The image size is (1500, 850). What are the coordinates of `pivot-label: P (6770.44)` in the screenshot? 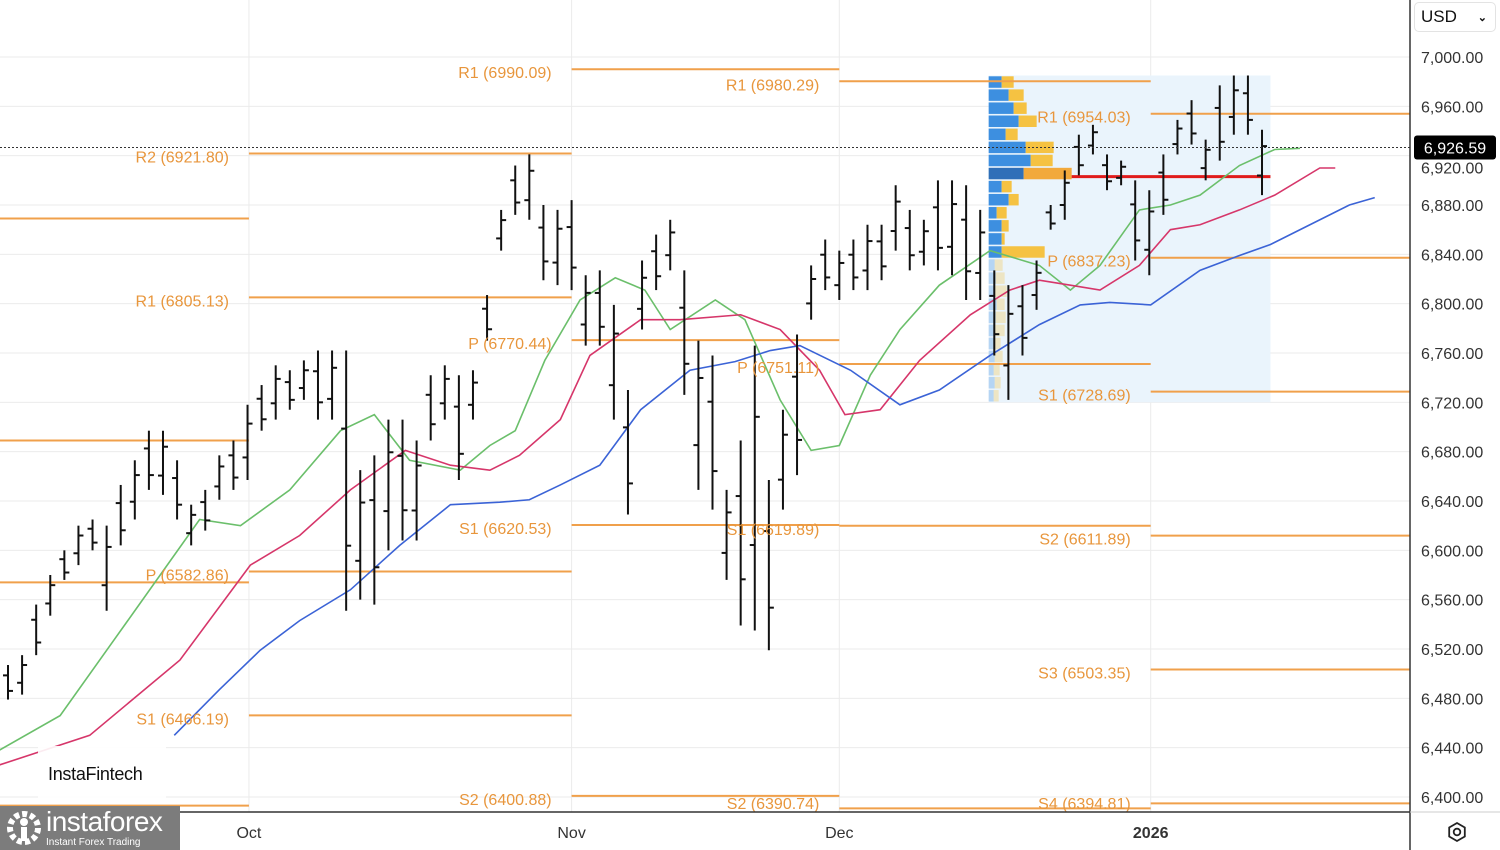 It's located at (509, 344).